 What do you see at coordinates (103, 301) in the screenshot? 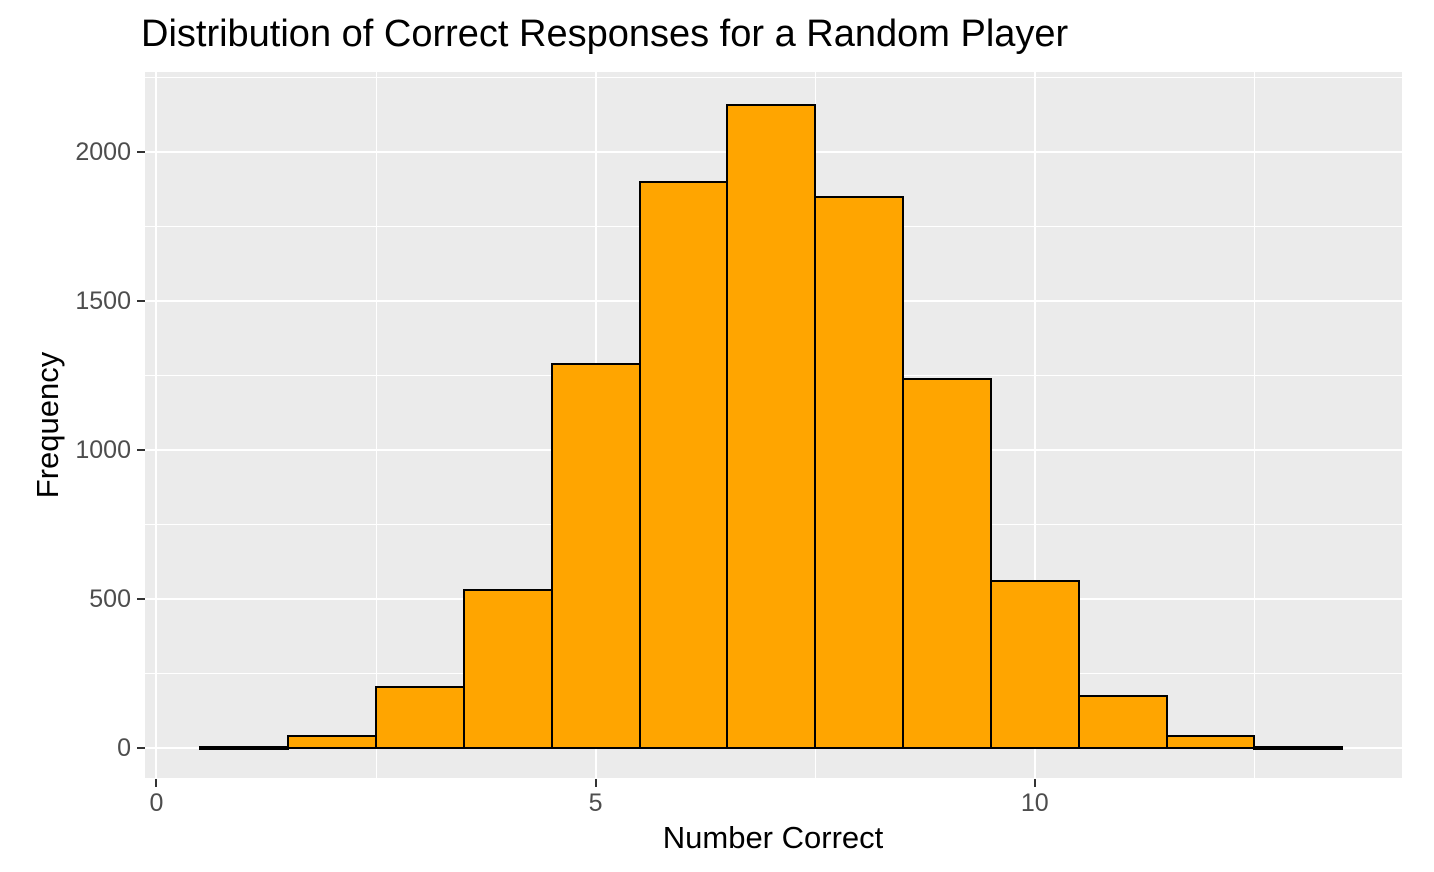
I see `y-tick-label: 1500` at bounding box center [103, 301].